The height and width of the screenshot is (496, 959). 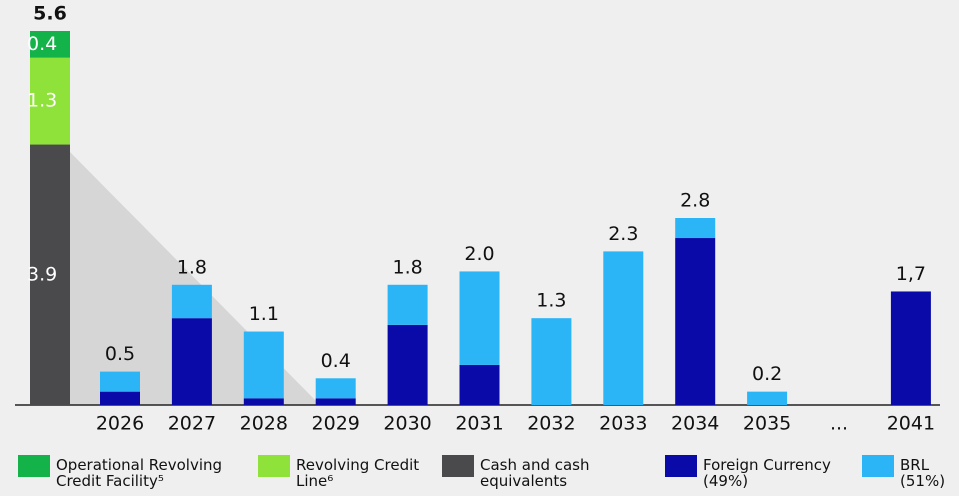 I want to click on legend-label: Revolving Credit Line⁶, so click(x=358, y=473).